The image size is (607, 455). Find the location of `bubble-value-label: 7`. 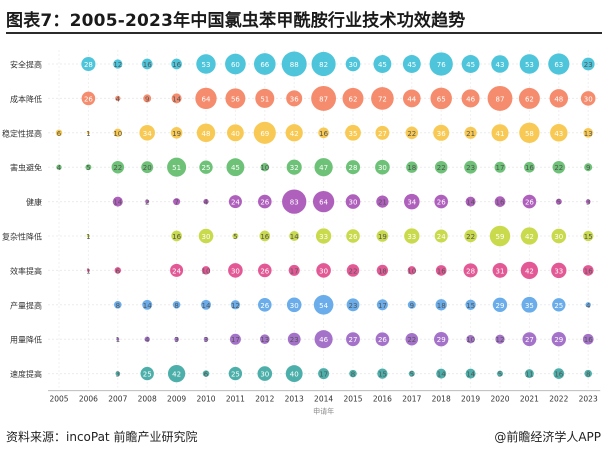

bubble-value-label: 7 is located at coordinates (176, 203).